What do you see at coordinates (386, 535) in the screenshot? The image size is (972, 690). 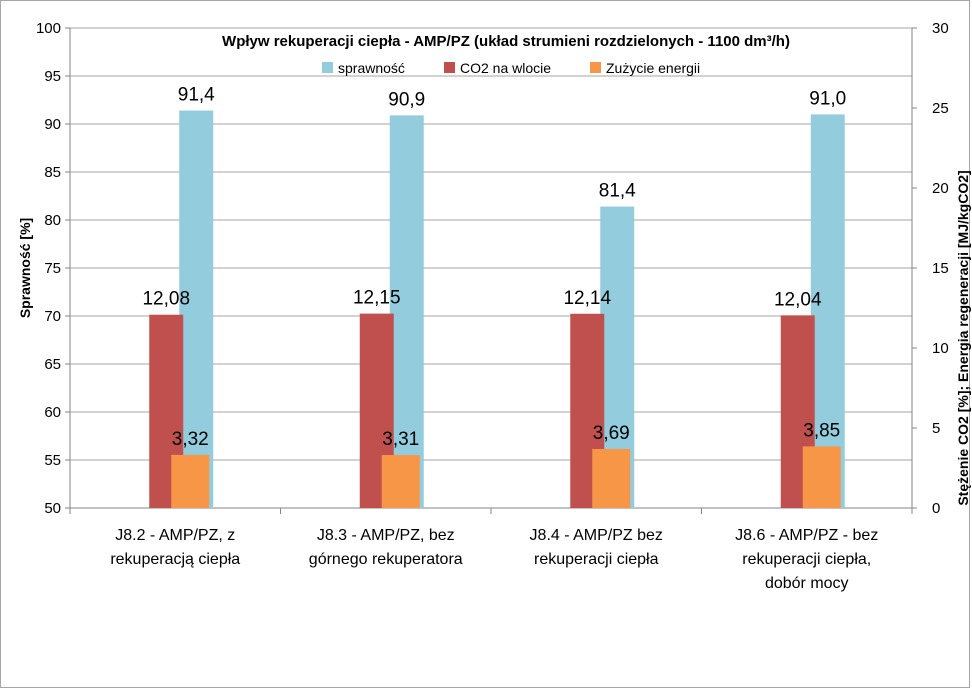 I see `category-label: J8.3 - AMP/PZ, bez` at bounding box center [386, 535].